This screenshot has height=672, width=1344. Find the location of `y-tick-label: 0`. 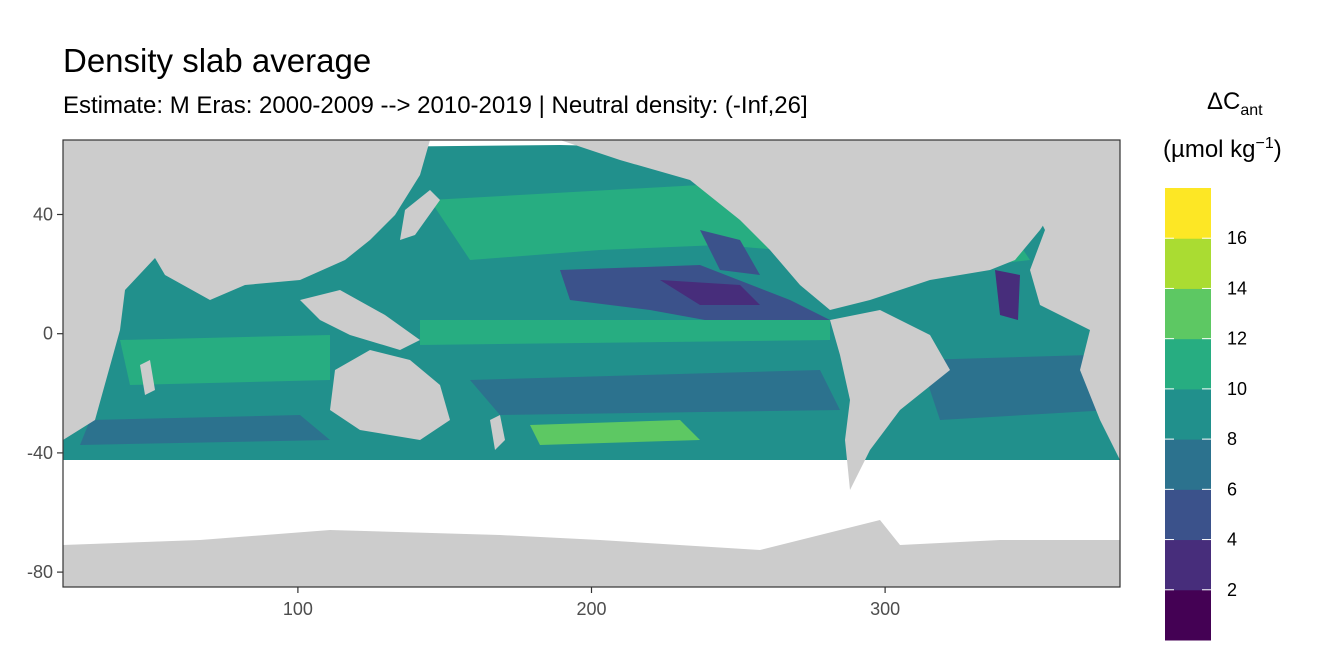

y-tick-label: 0 is located at coordinates (48, 334).